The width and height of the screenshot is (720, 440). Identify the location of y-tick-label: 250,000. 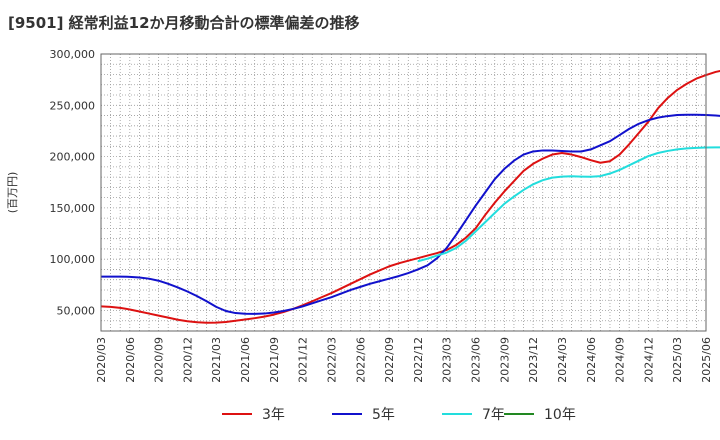
(73, 105).